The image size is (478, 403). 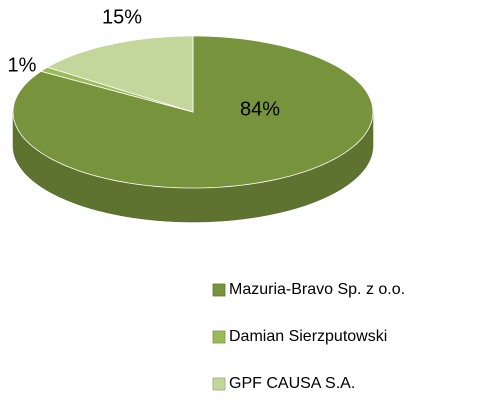 I want to click on data-label: 15%, so click(x=122, y=17).